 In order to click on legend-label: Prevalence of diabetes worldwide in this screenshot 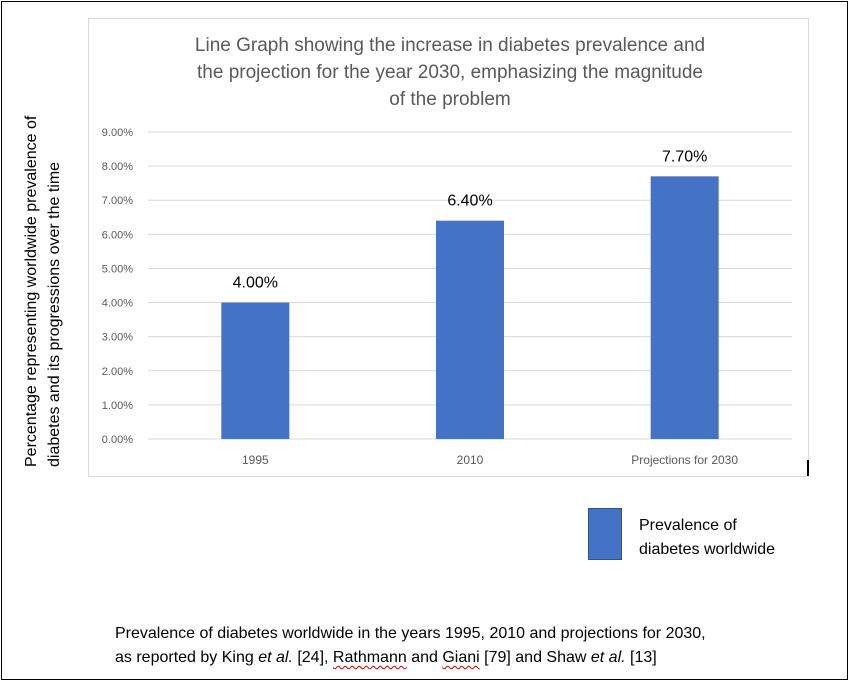, I will do `click(729, 538)`.